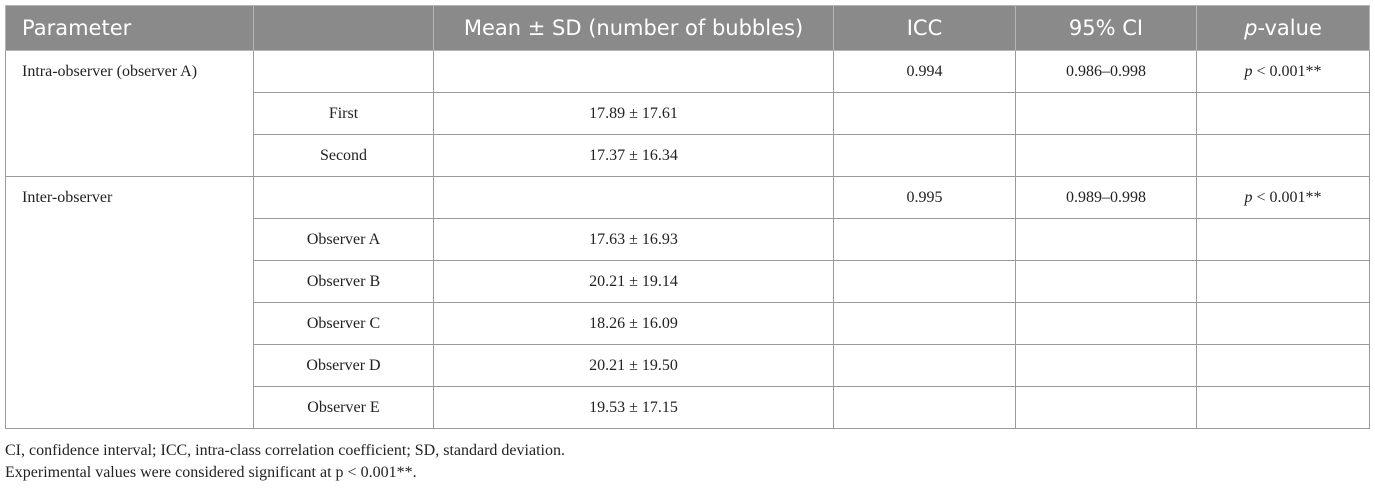 The width and height of the screenshot is (1375, 488). I want to click on mean-cell: 18.26 ± 16.09, so click(633, 323).